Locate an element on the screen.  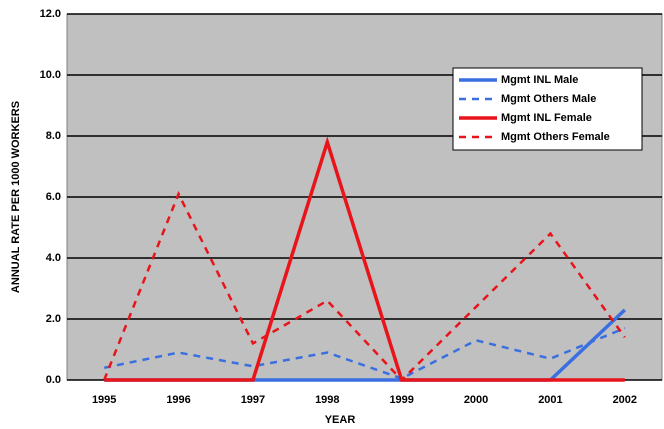
y-tick-label: 4.0 is located at coordinates (53, 258).